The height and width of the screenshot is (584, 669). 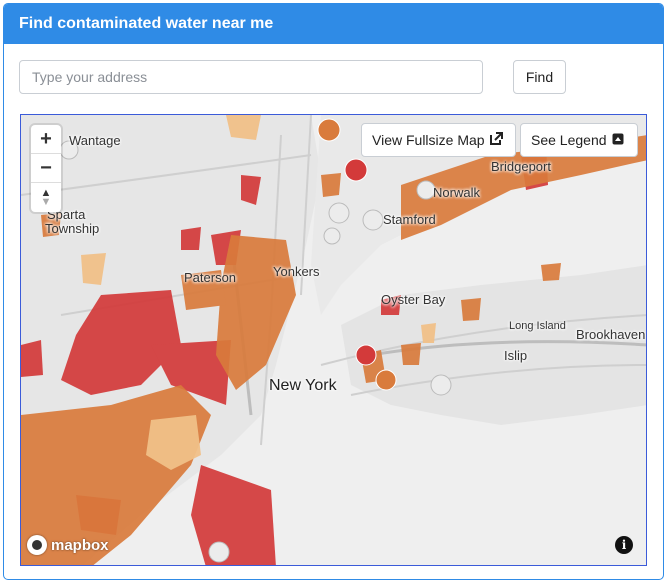 What do you see at coordinates (413, 299) in the screenshot?
I see `map-label-oyster-bay: Oyster Bay` at bounding box center [413, 299].